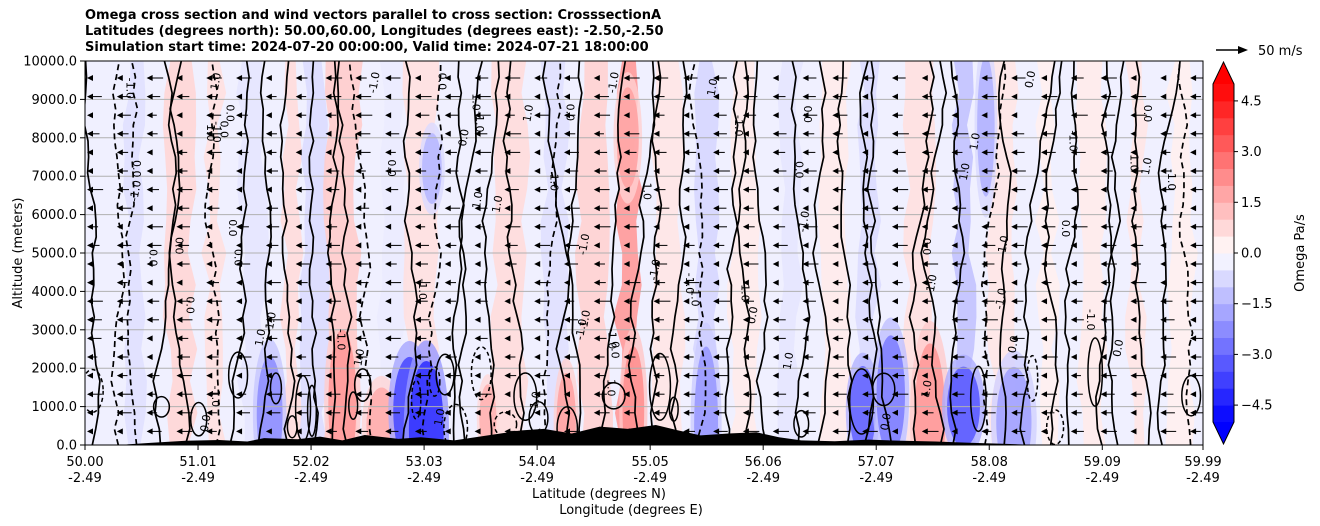 The image size is (1320, 526). I want to click on colorbar-label: Omega Pa/s, so click(1300, 253).